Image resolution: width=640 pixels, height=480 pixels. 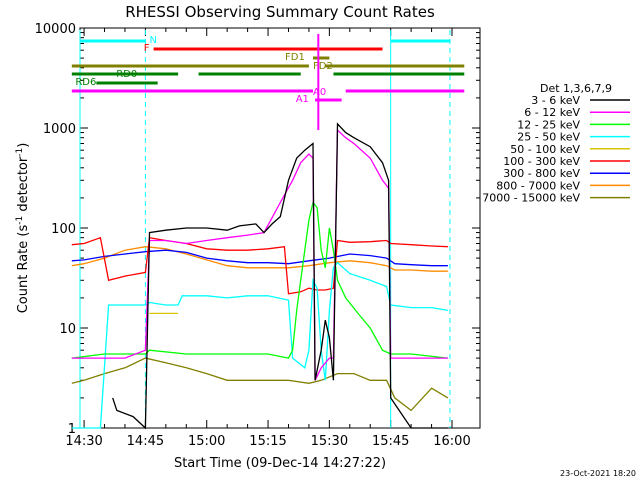 What do you see at coordinates (552, 112) in the screenshot?
I see `legend-label: 6 - 12 keV` at bounding box center [552, 112].